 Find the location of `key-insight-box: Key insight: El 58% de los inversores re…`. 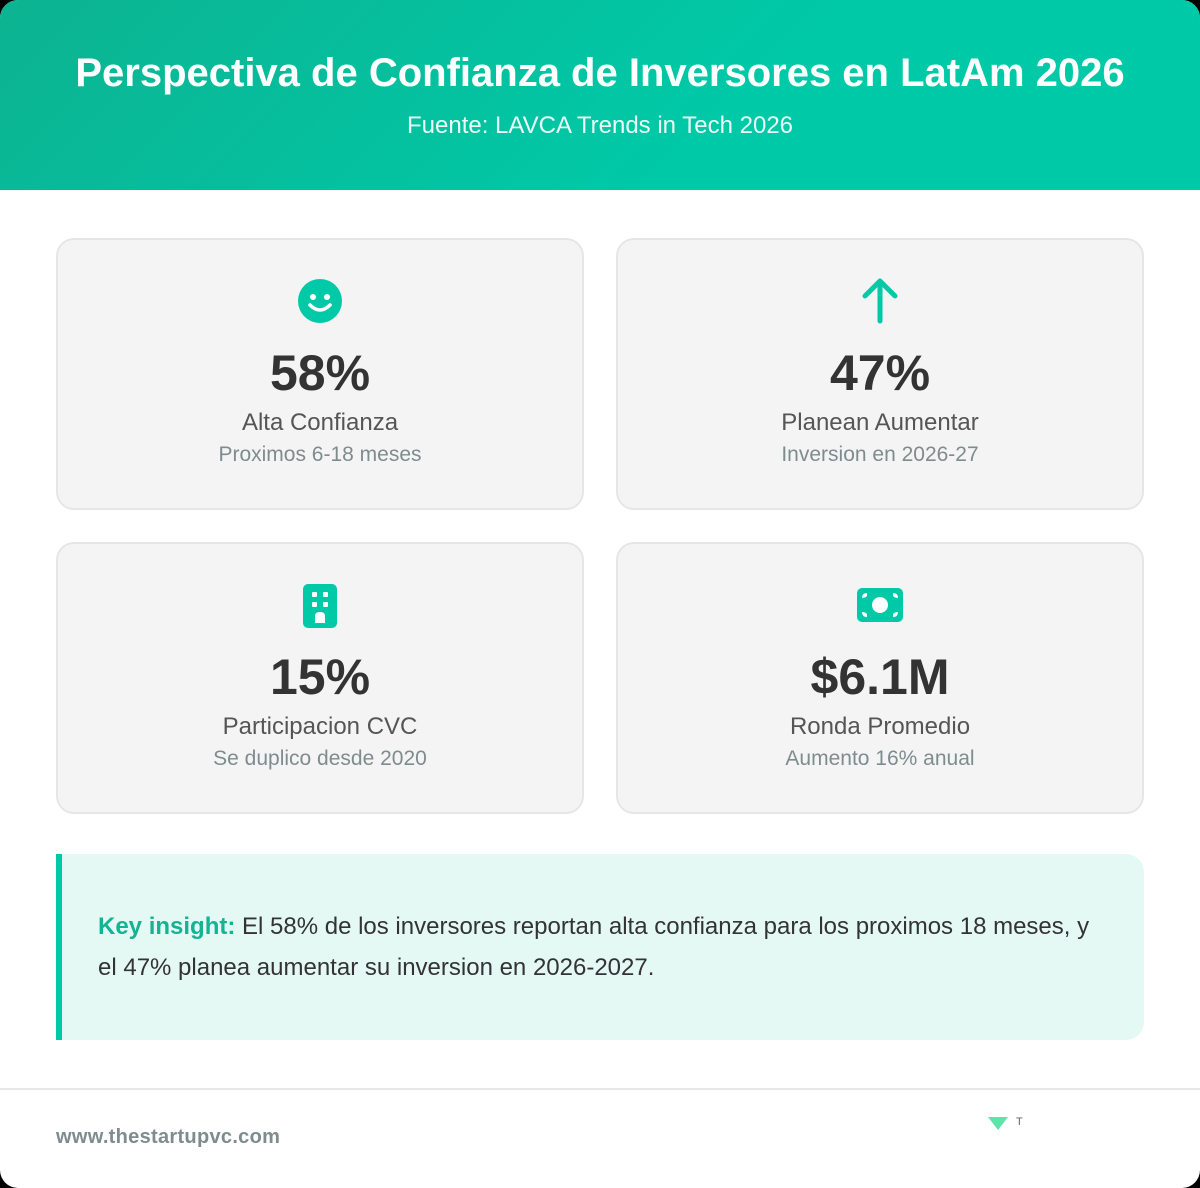

key-insight-box: Key insight: El 58% de los inversores re… is located at coordinates (600, 947).